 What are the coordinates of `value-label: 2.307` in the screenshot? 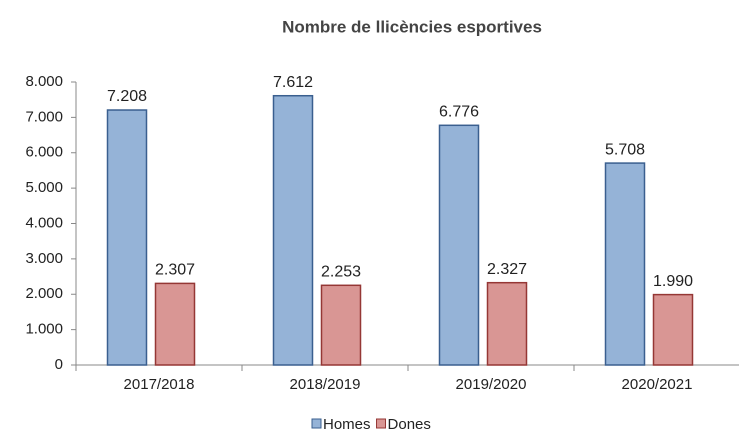 It's located at (175, 270).